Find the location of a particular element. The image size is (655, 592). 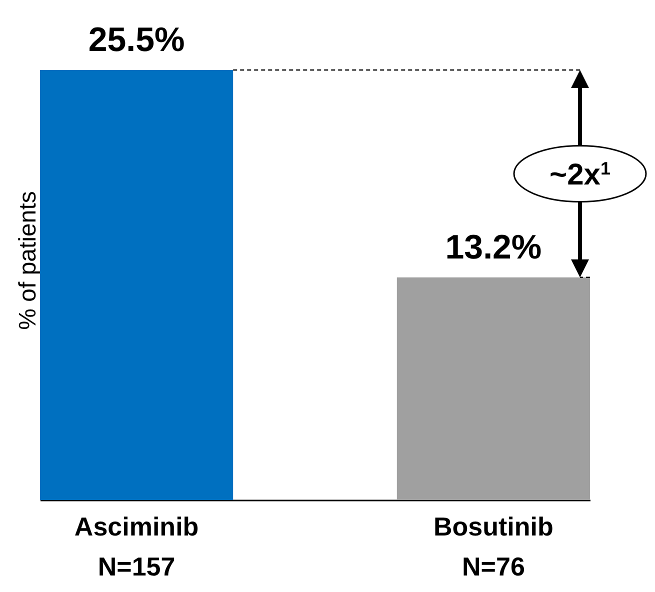

y-axis-title: % of patients is located at coordinates (28, 260).